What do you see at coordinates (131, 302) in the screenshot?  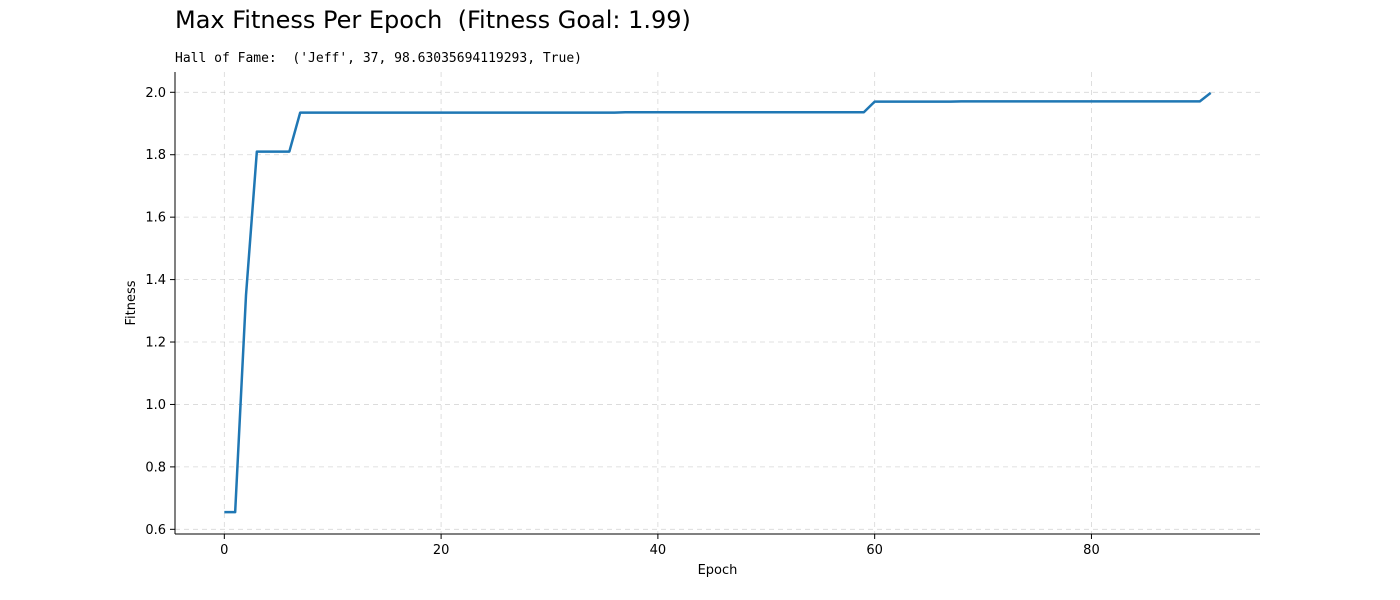 I see `y-axis-label: Fitness` at bounding box center [131, 302].